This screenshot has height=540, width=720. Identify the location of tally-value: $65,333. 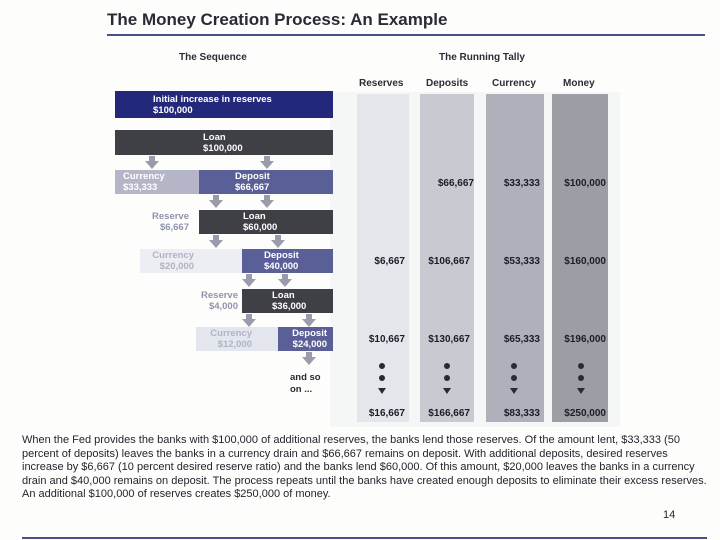
(521, 339).